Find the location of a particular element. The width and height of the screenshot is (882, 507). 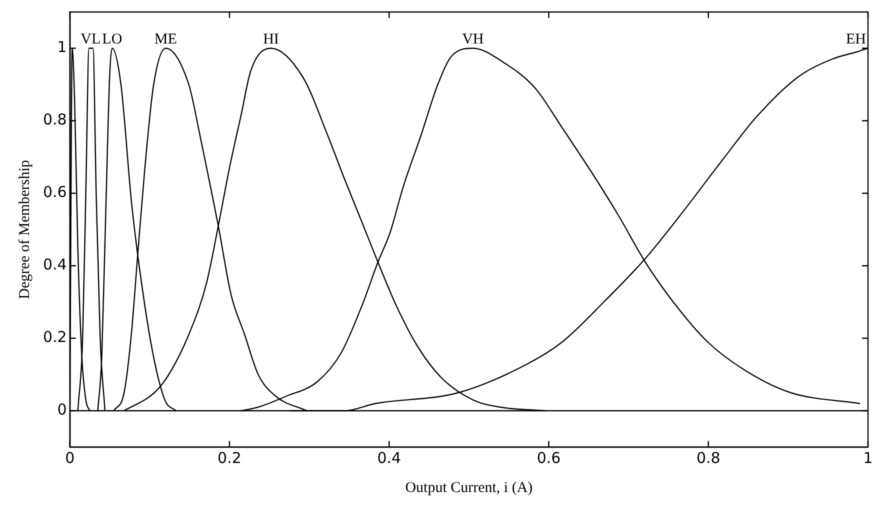

y-tick-label: 0 is located at coordinates (62, 409).